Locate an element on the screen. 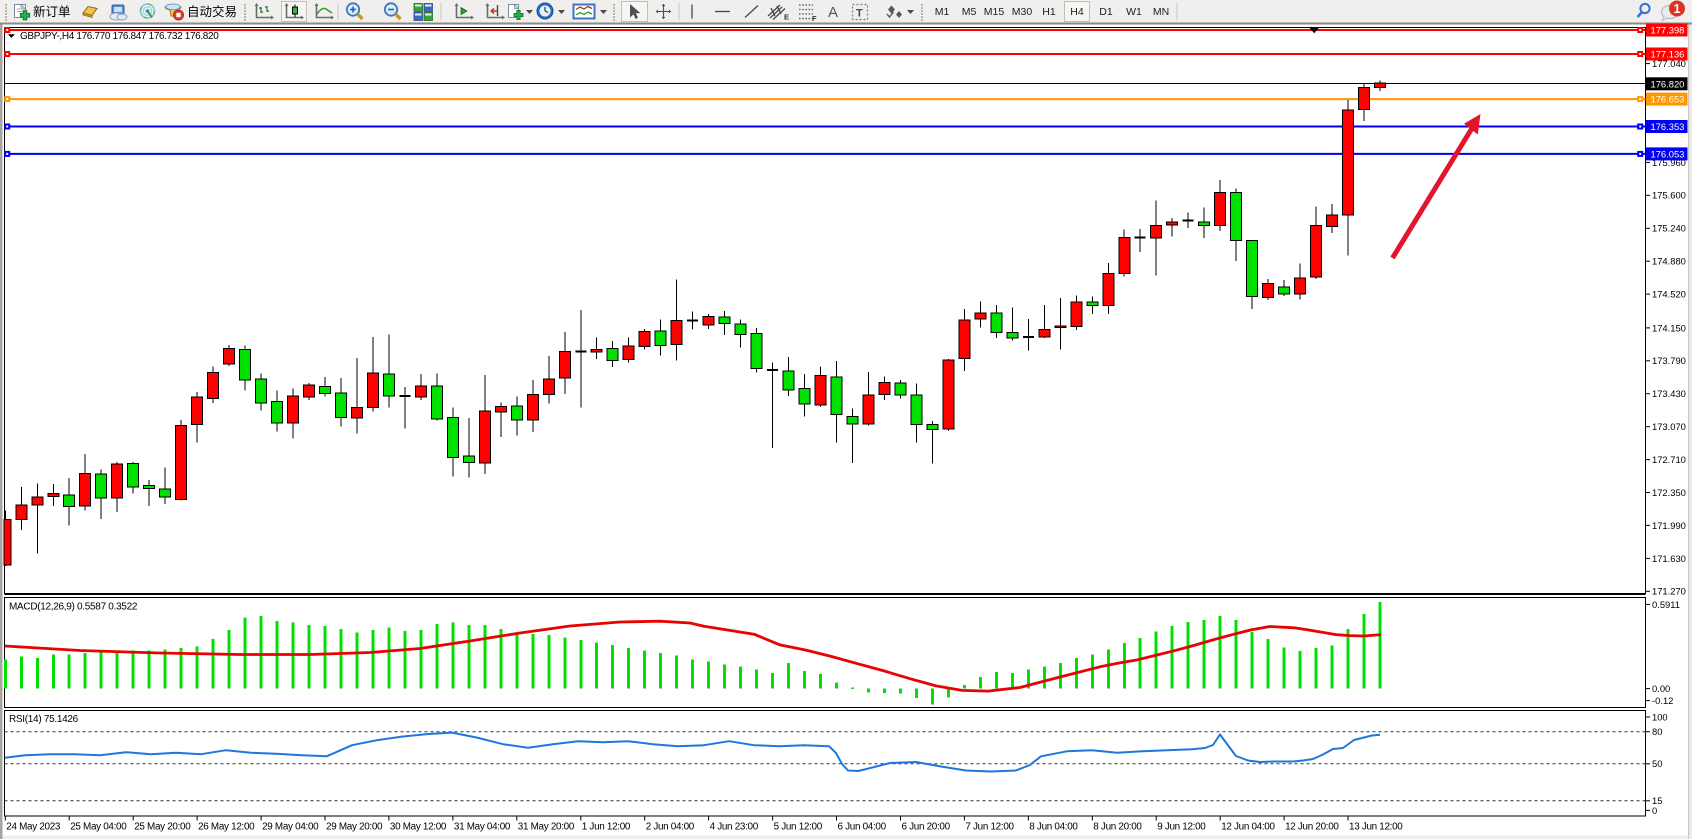 This screenshot has width=1692, height=839. svg-text: 172.350 is located at coordinates (1669, 492).